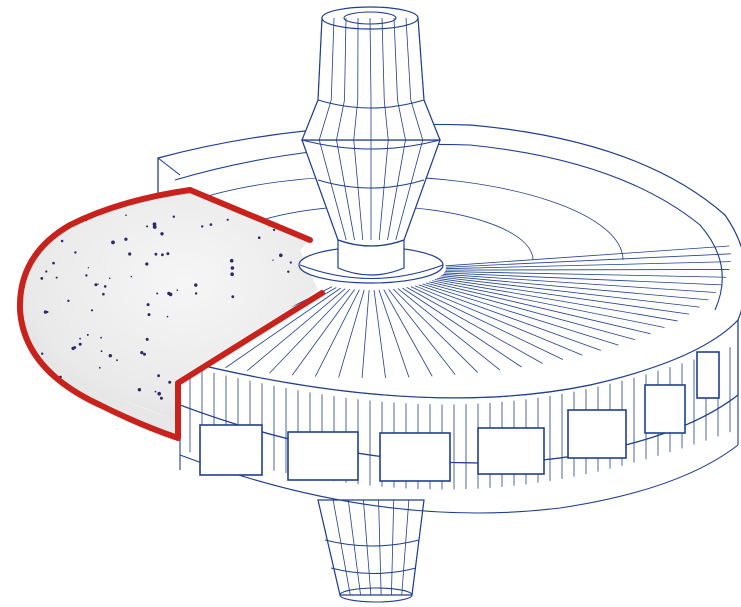 The height and width of the screenshot is (607, 741). What do you see at coordinates (371, 551) in the screenshot?
I see `outlet-tube` at bounding box center [371, 551].